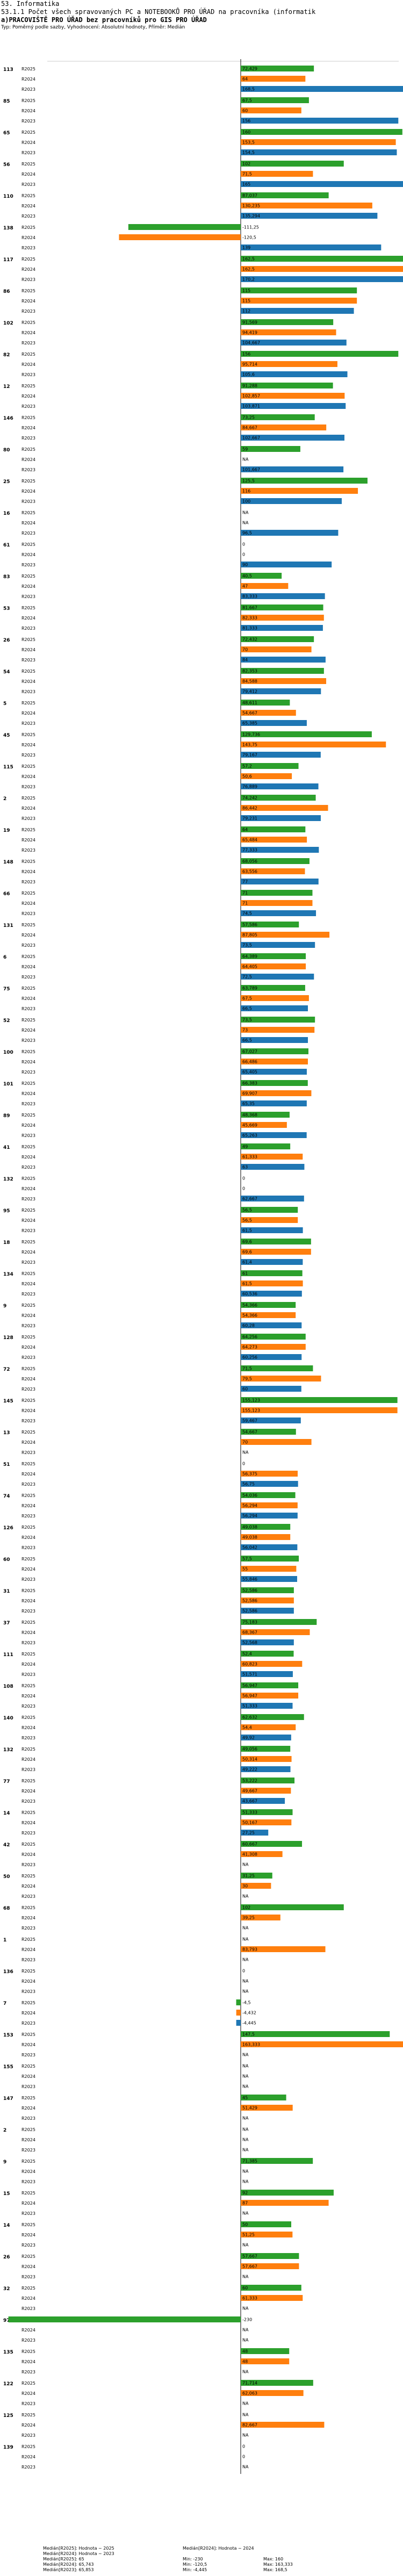  What do you see at coordinates (249, 1305) in the screenshot?
I see `data-label: 54,366` at bounding box center [249, 1305].